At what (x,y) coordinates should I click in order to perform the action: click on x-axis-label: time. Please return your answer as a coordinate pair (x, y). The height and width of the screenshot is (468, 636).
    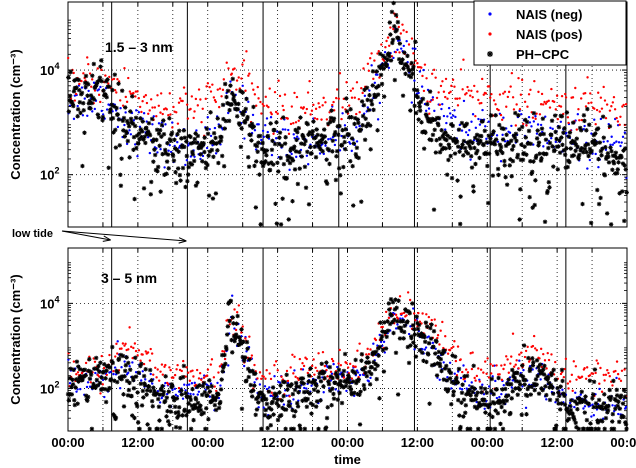
    Looking at the image, I should click on (347, 459).